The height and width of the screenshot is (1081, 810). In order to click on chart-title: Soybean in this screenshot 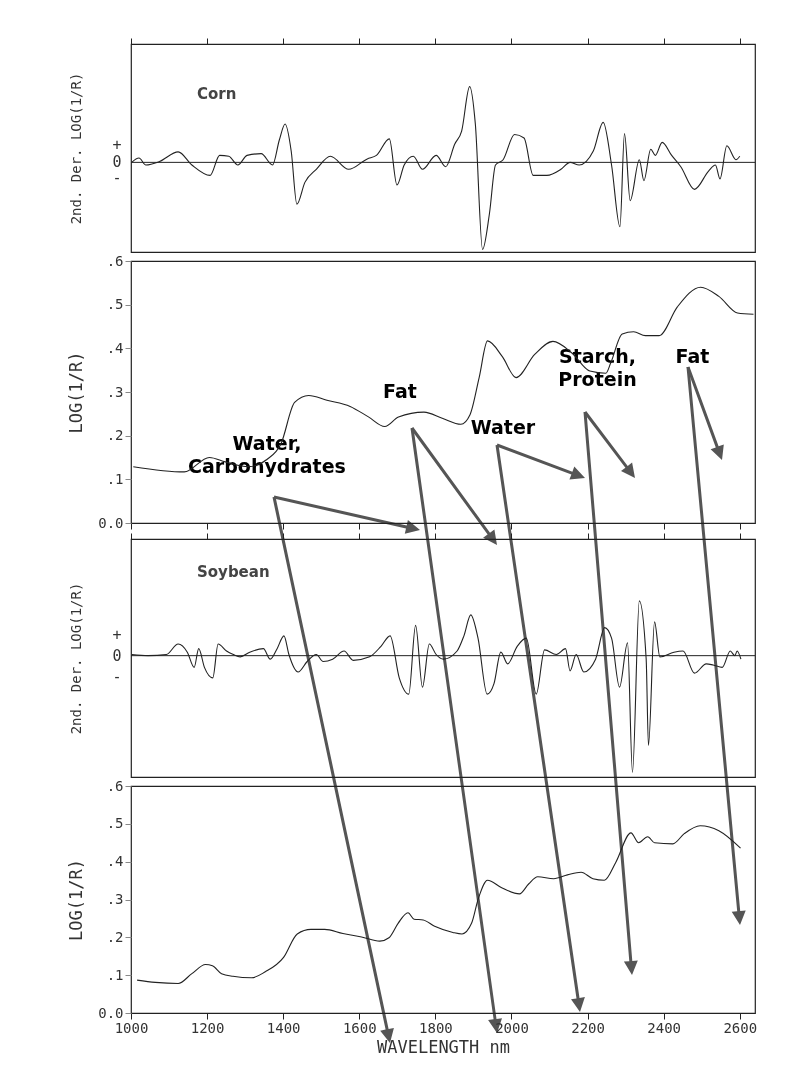, I will do `click(233, 572)`.